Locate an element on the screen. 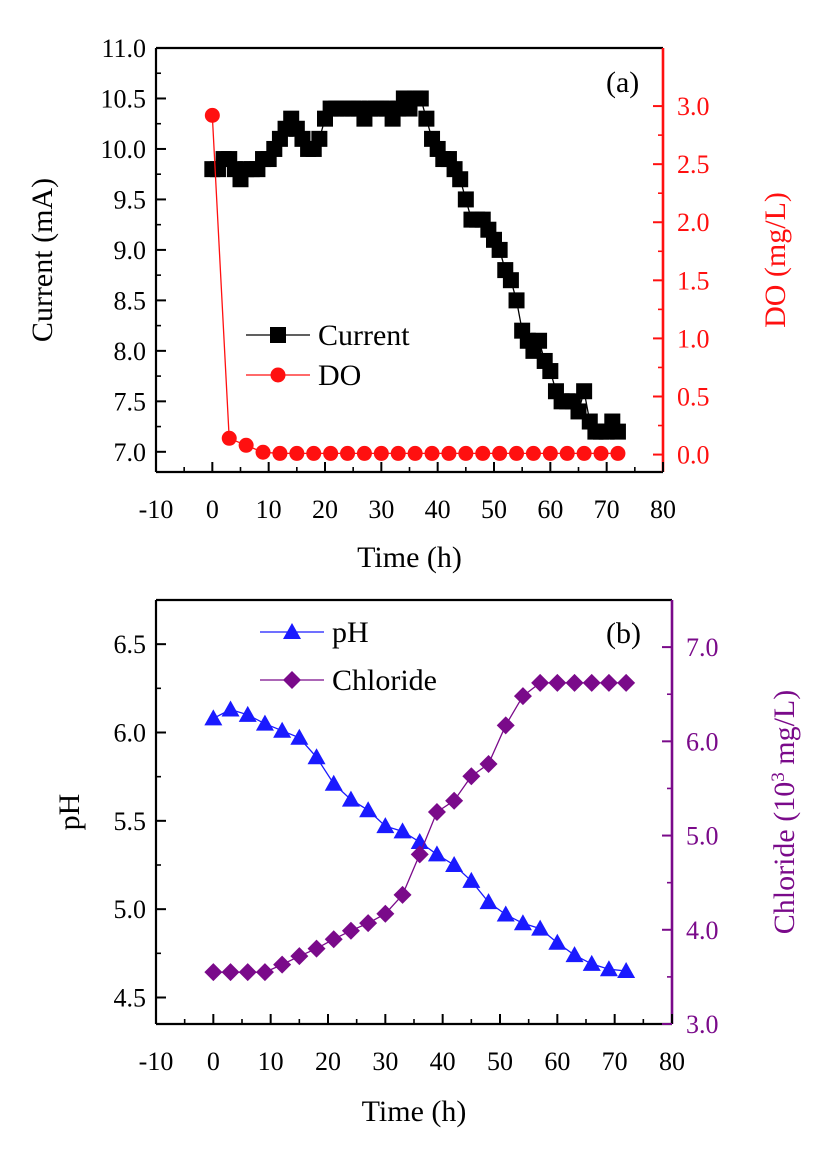 The width and height of the screenshot is (827, 1155). x-tick-label: 70 is located at coordinates (615, 1061).